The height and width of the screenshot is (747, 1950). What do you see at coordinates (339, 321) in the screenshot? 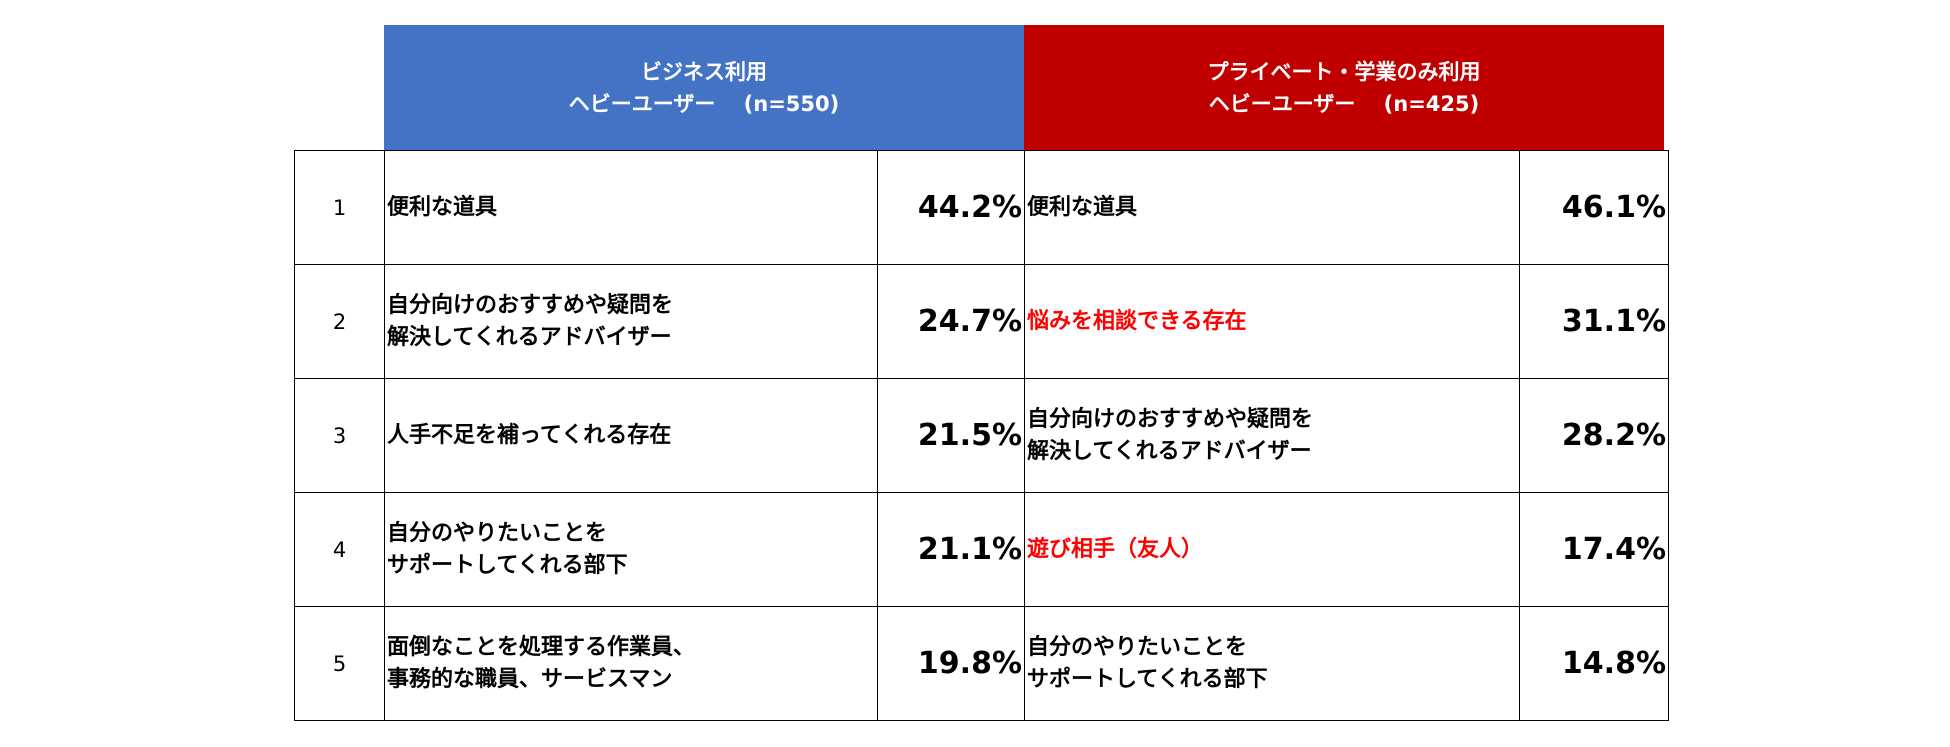
I see `rank-cell: 2` at bounding box center [339, 321].